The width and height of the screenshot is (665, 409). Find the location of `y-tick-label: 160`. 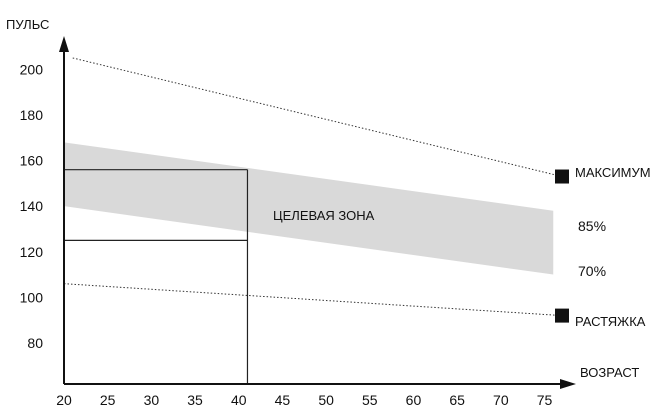

y-tick-label: 160 is located at coordinates (32, 161).